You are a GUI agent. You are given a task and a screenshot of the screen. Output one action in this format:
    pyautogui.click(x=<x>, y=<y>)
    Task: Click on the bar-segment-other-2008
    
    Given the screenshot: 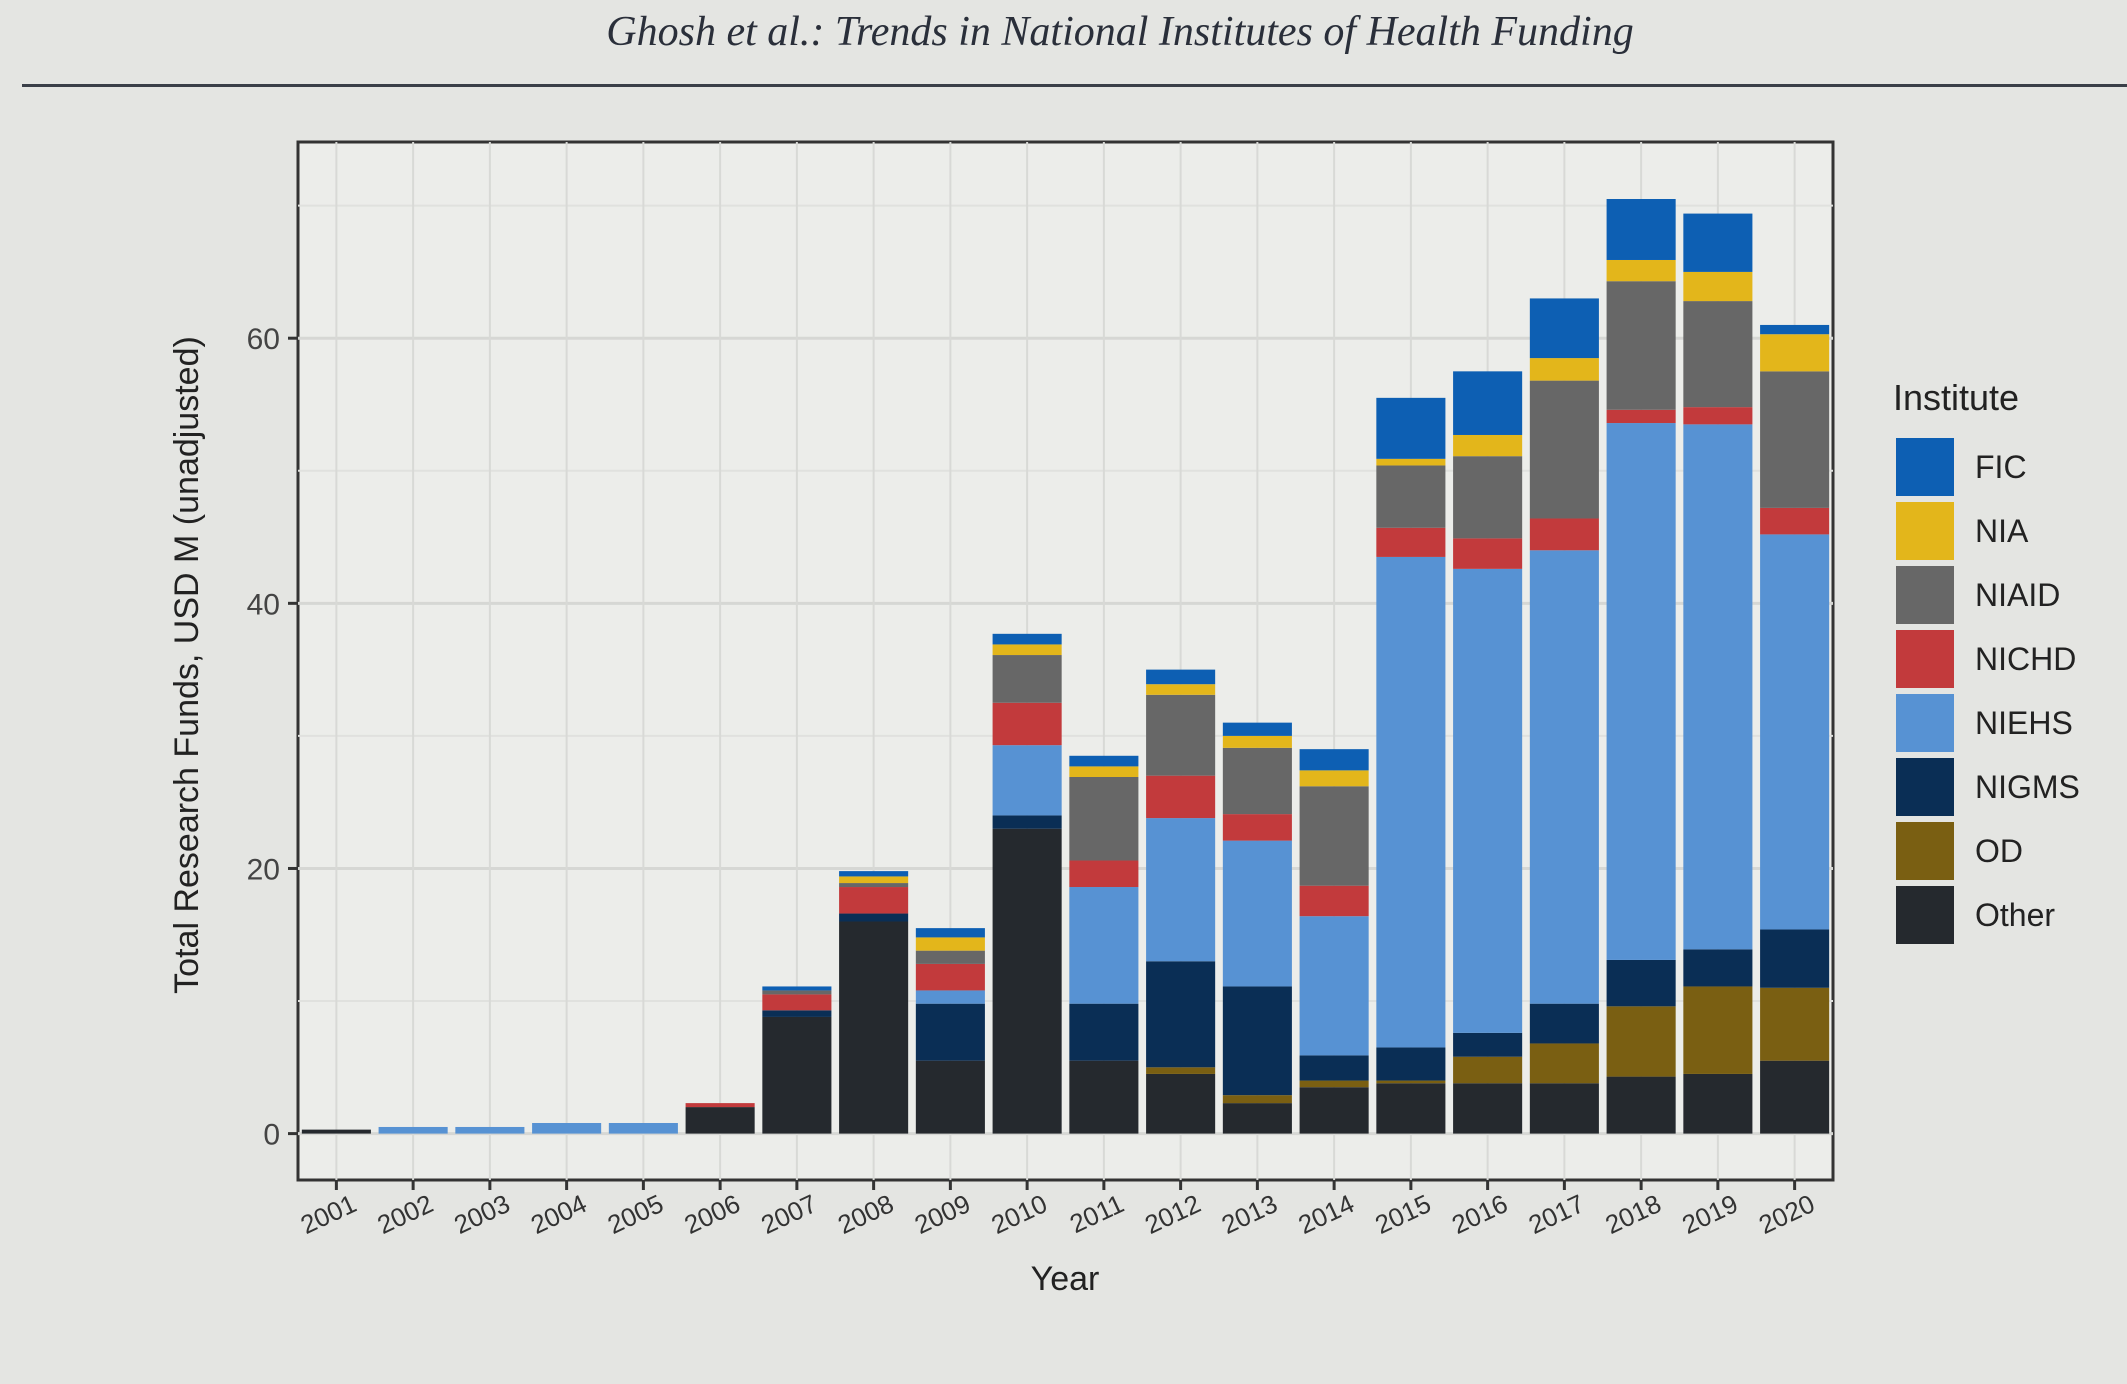 What is the action you would take?
    pyautogui.click(x=874, y=1027)
    